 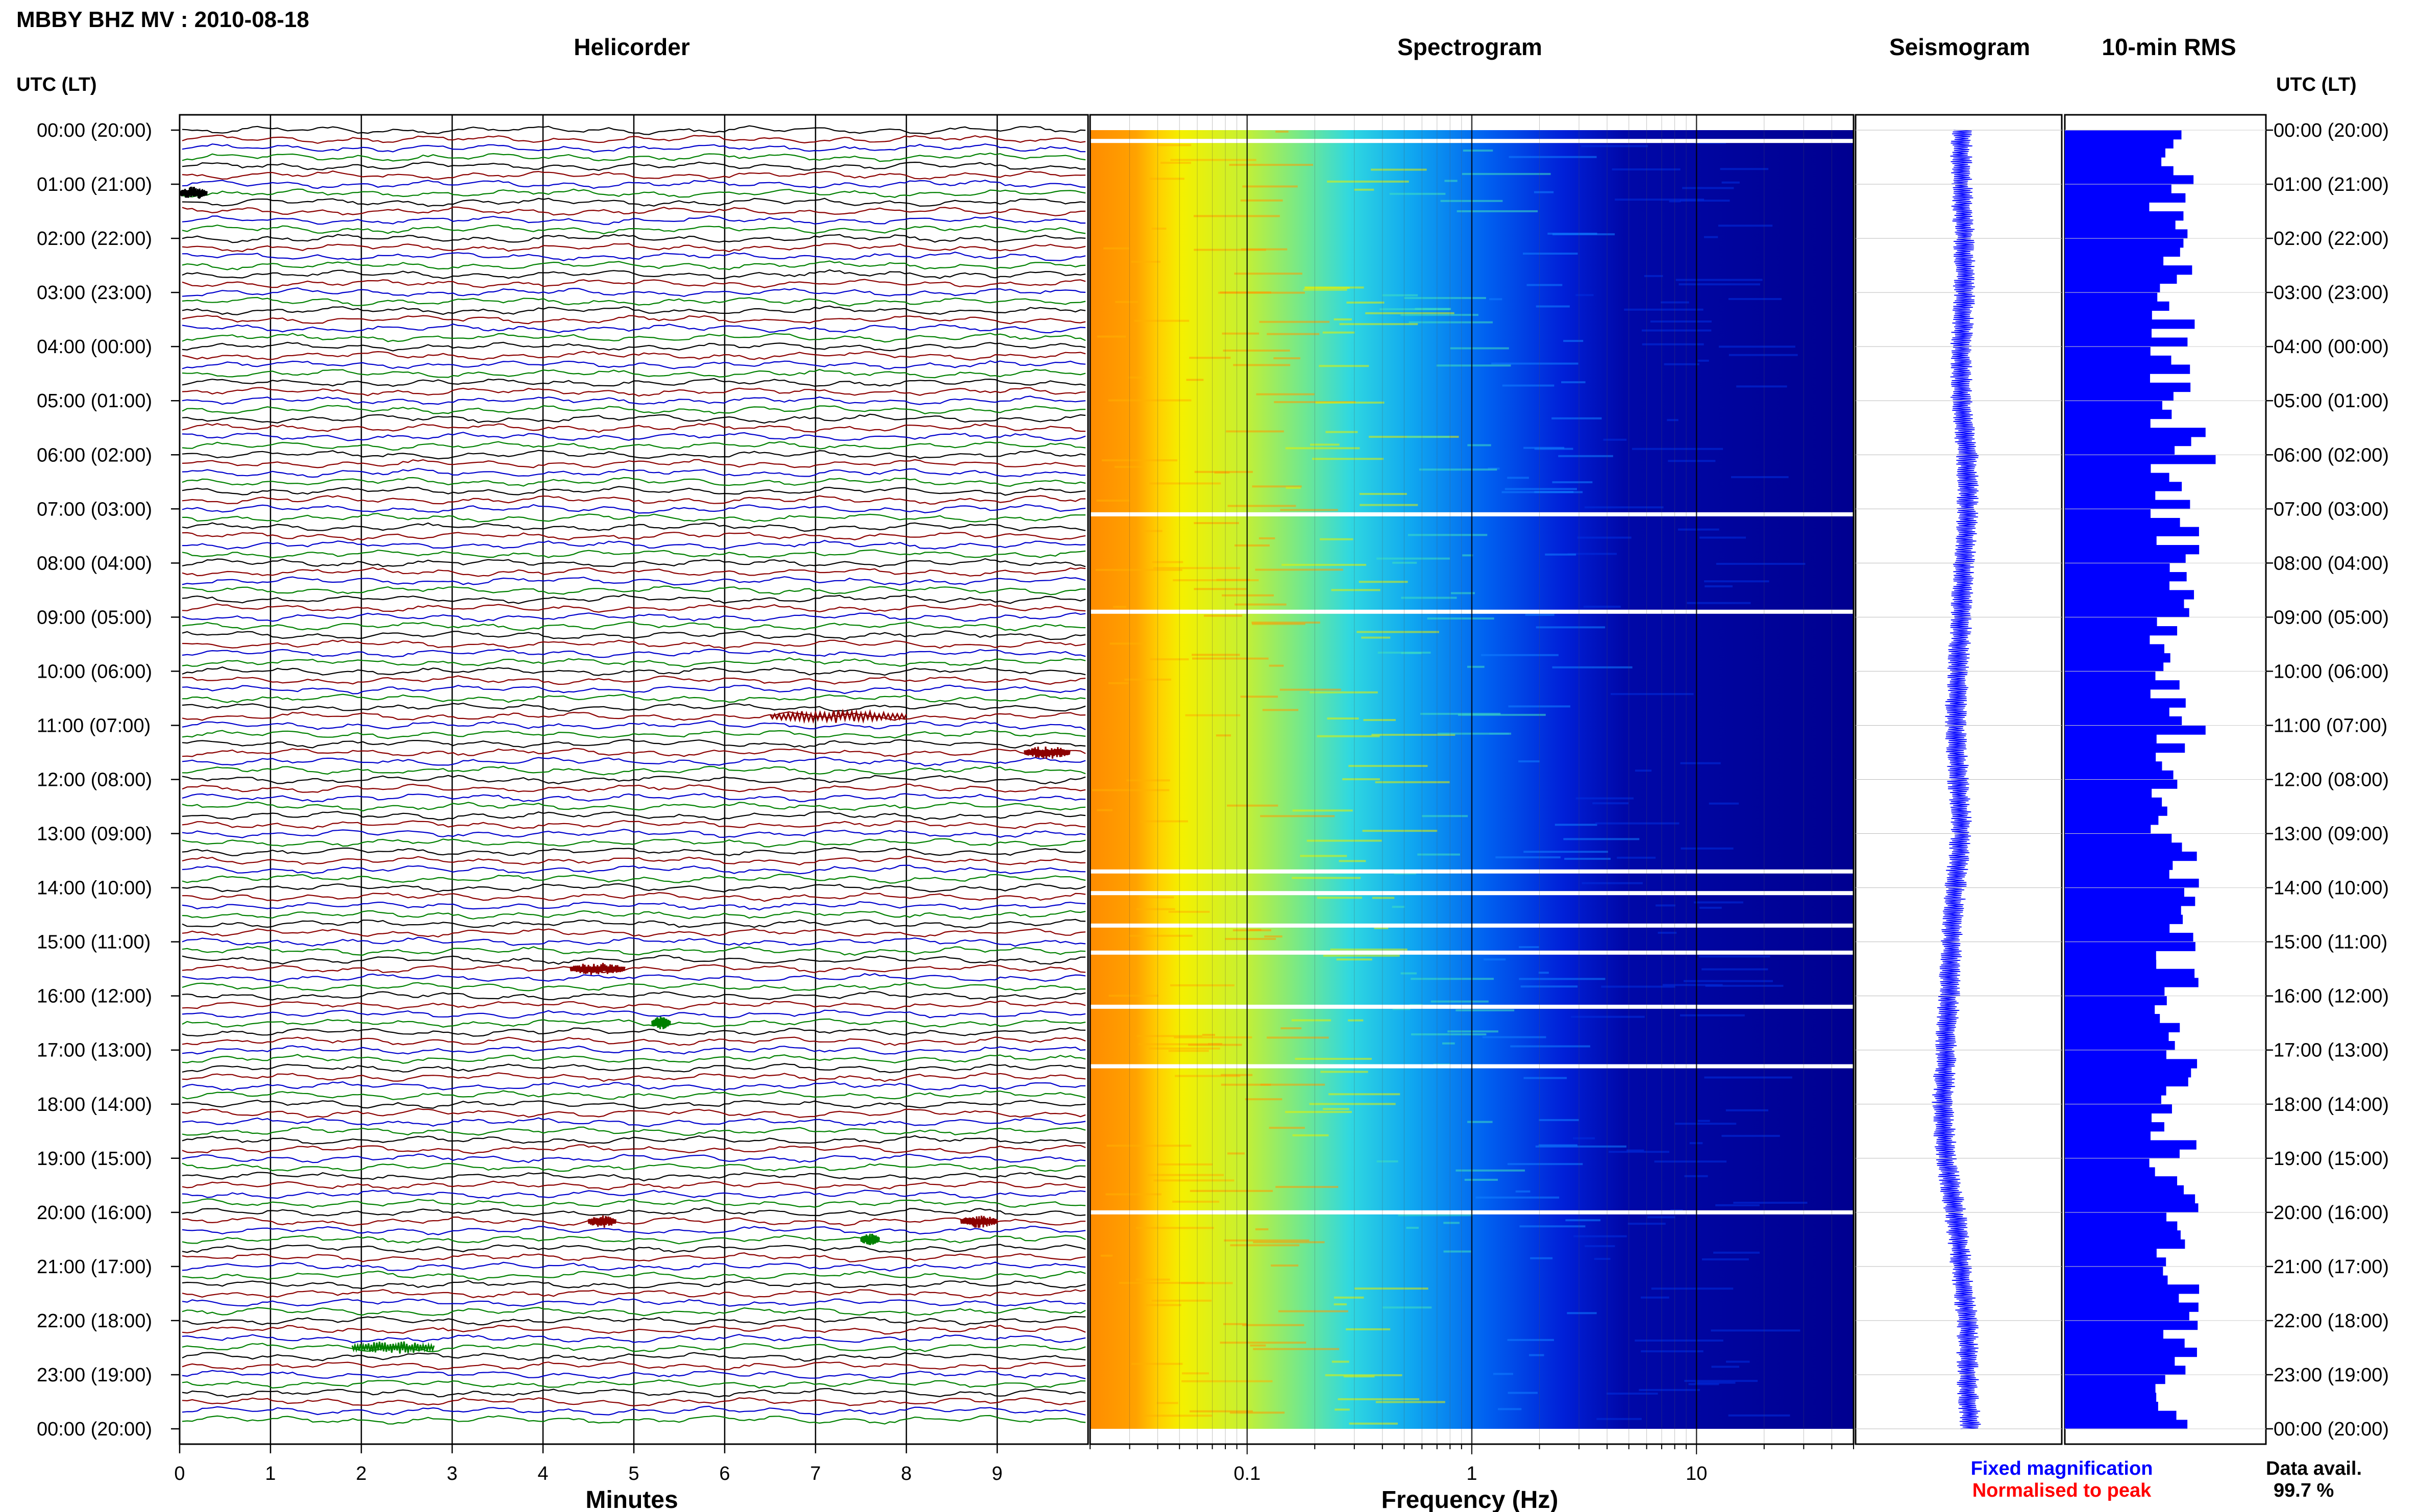 What do you see at coordinates (1014, 1464) in the screenshot?
I see `x-axes: 0 1 2 3 4 5 6 7 8 9 0.1 1 10` at bounding box center [1014, 1464].